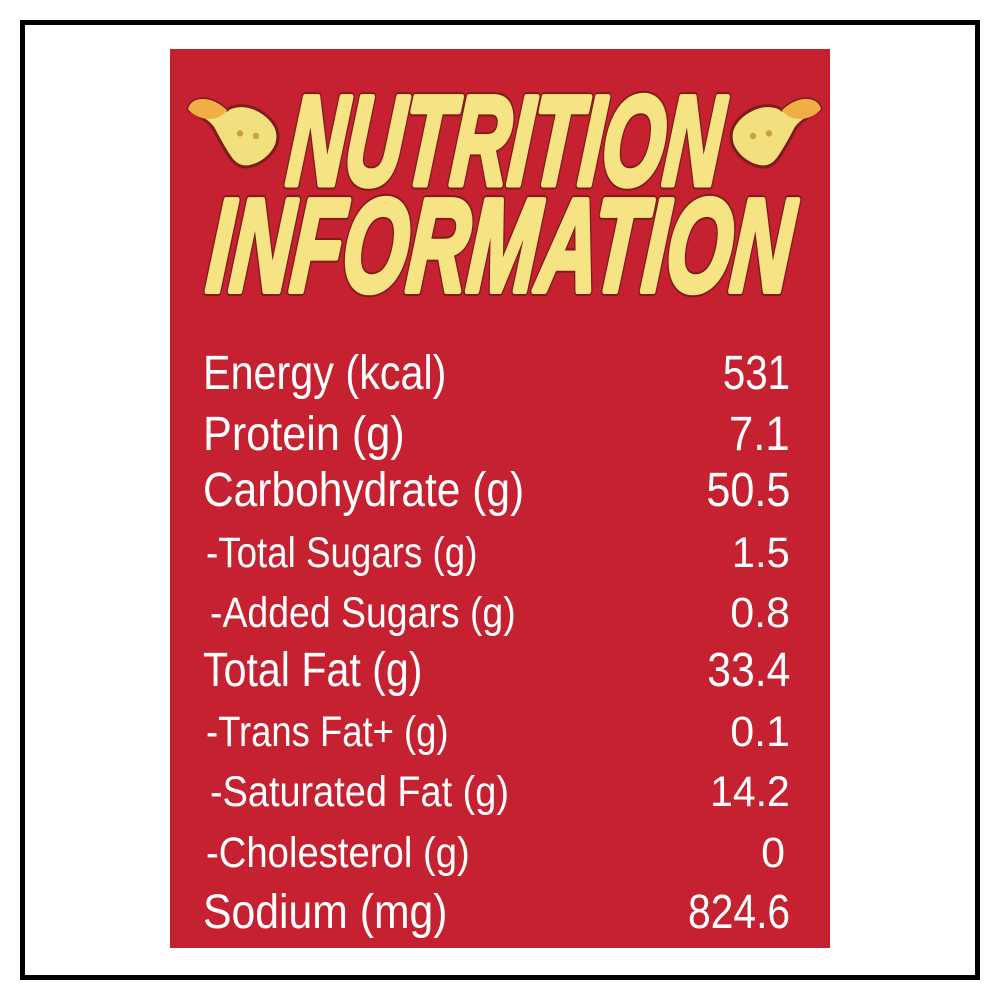  Describe the element at coordinates (501, 246) in the screenshot. I see `svg-text: INFORMATION` at that location.